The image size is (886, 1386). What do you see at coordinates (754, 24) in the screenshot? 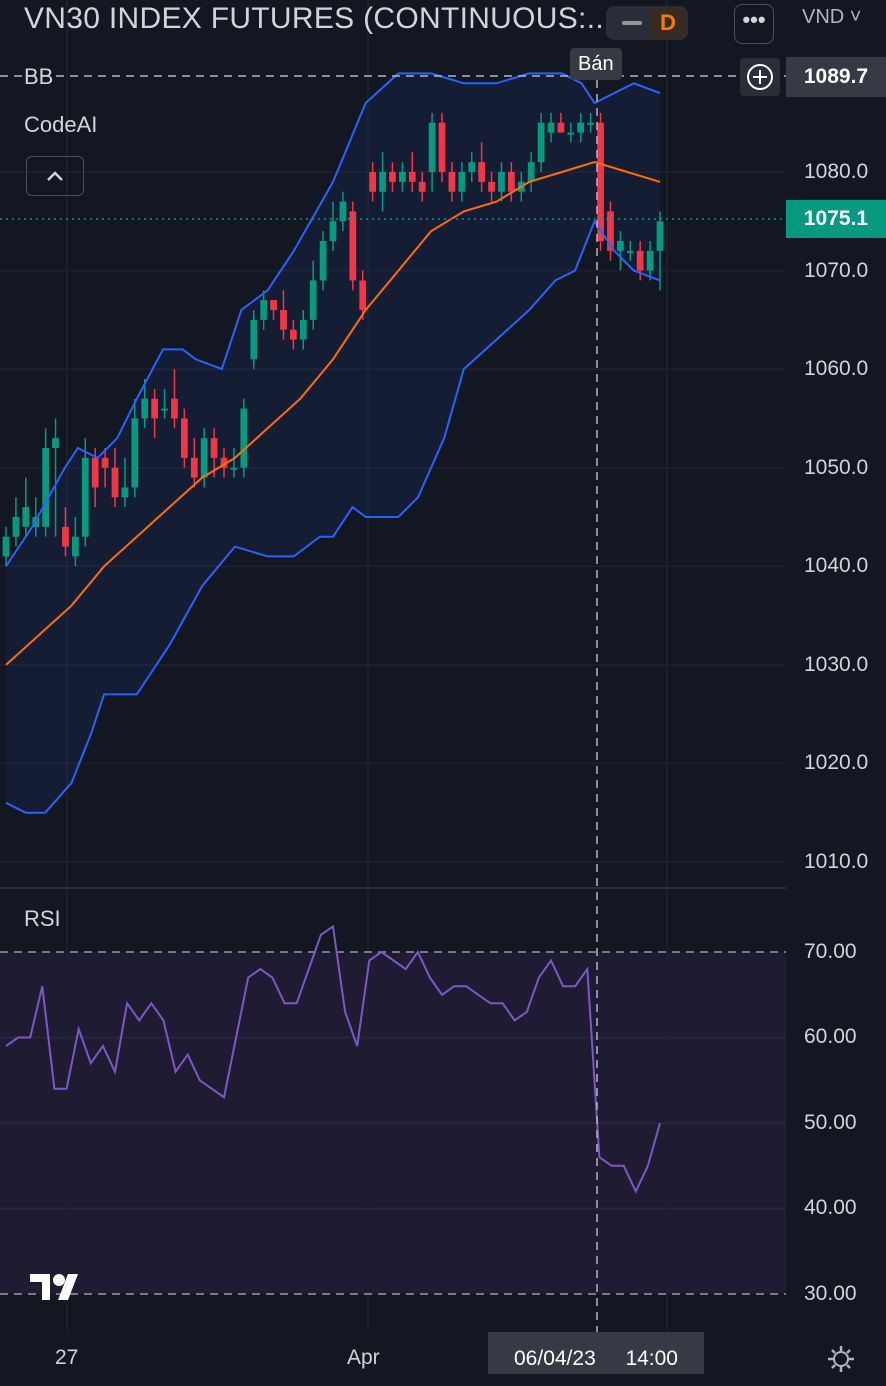
I see `more-button: •••` at bounding box center [754, 24].